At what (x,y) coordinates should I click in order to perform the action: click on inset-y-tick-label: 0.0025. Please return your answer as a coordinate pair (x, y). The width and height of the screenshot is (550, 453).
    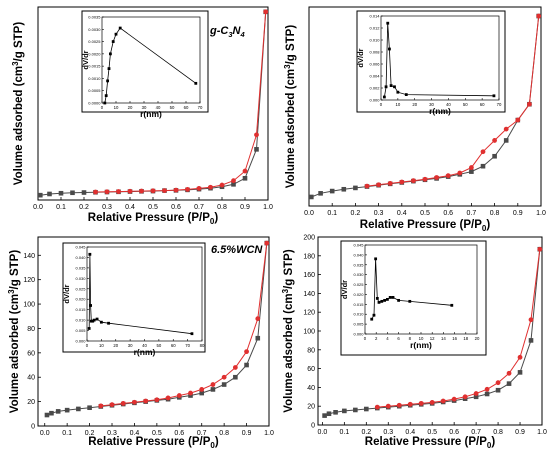
    Looking at the image, I should click on (94, 41).